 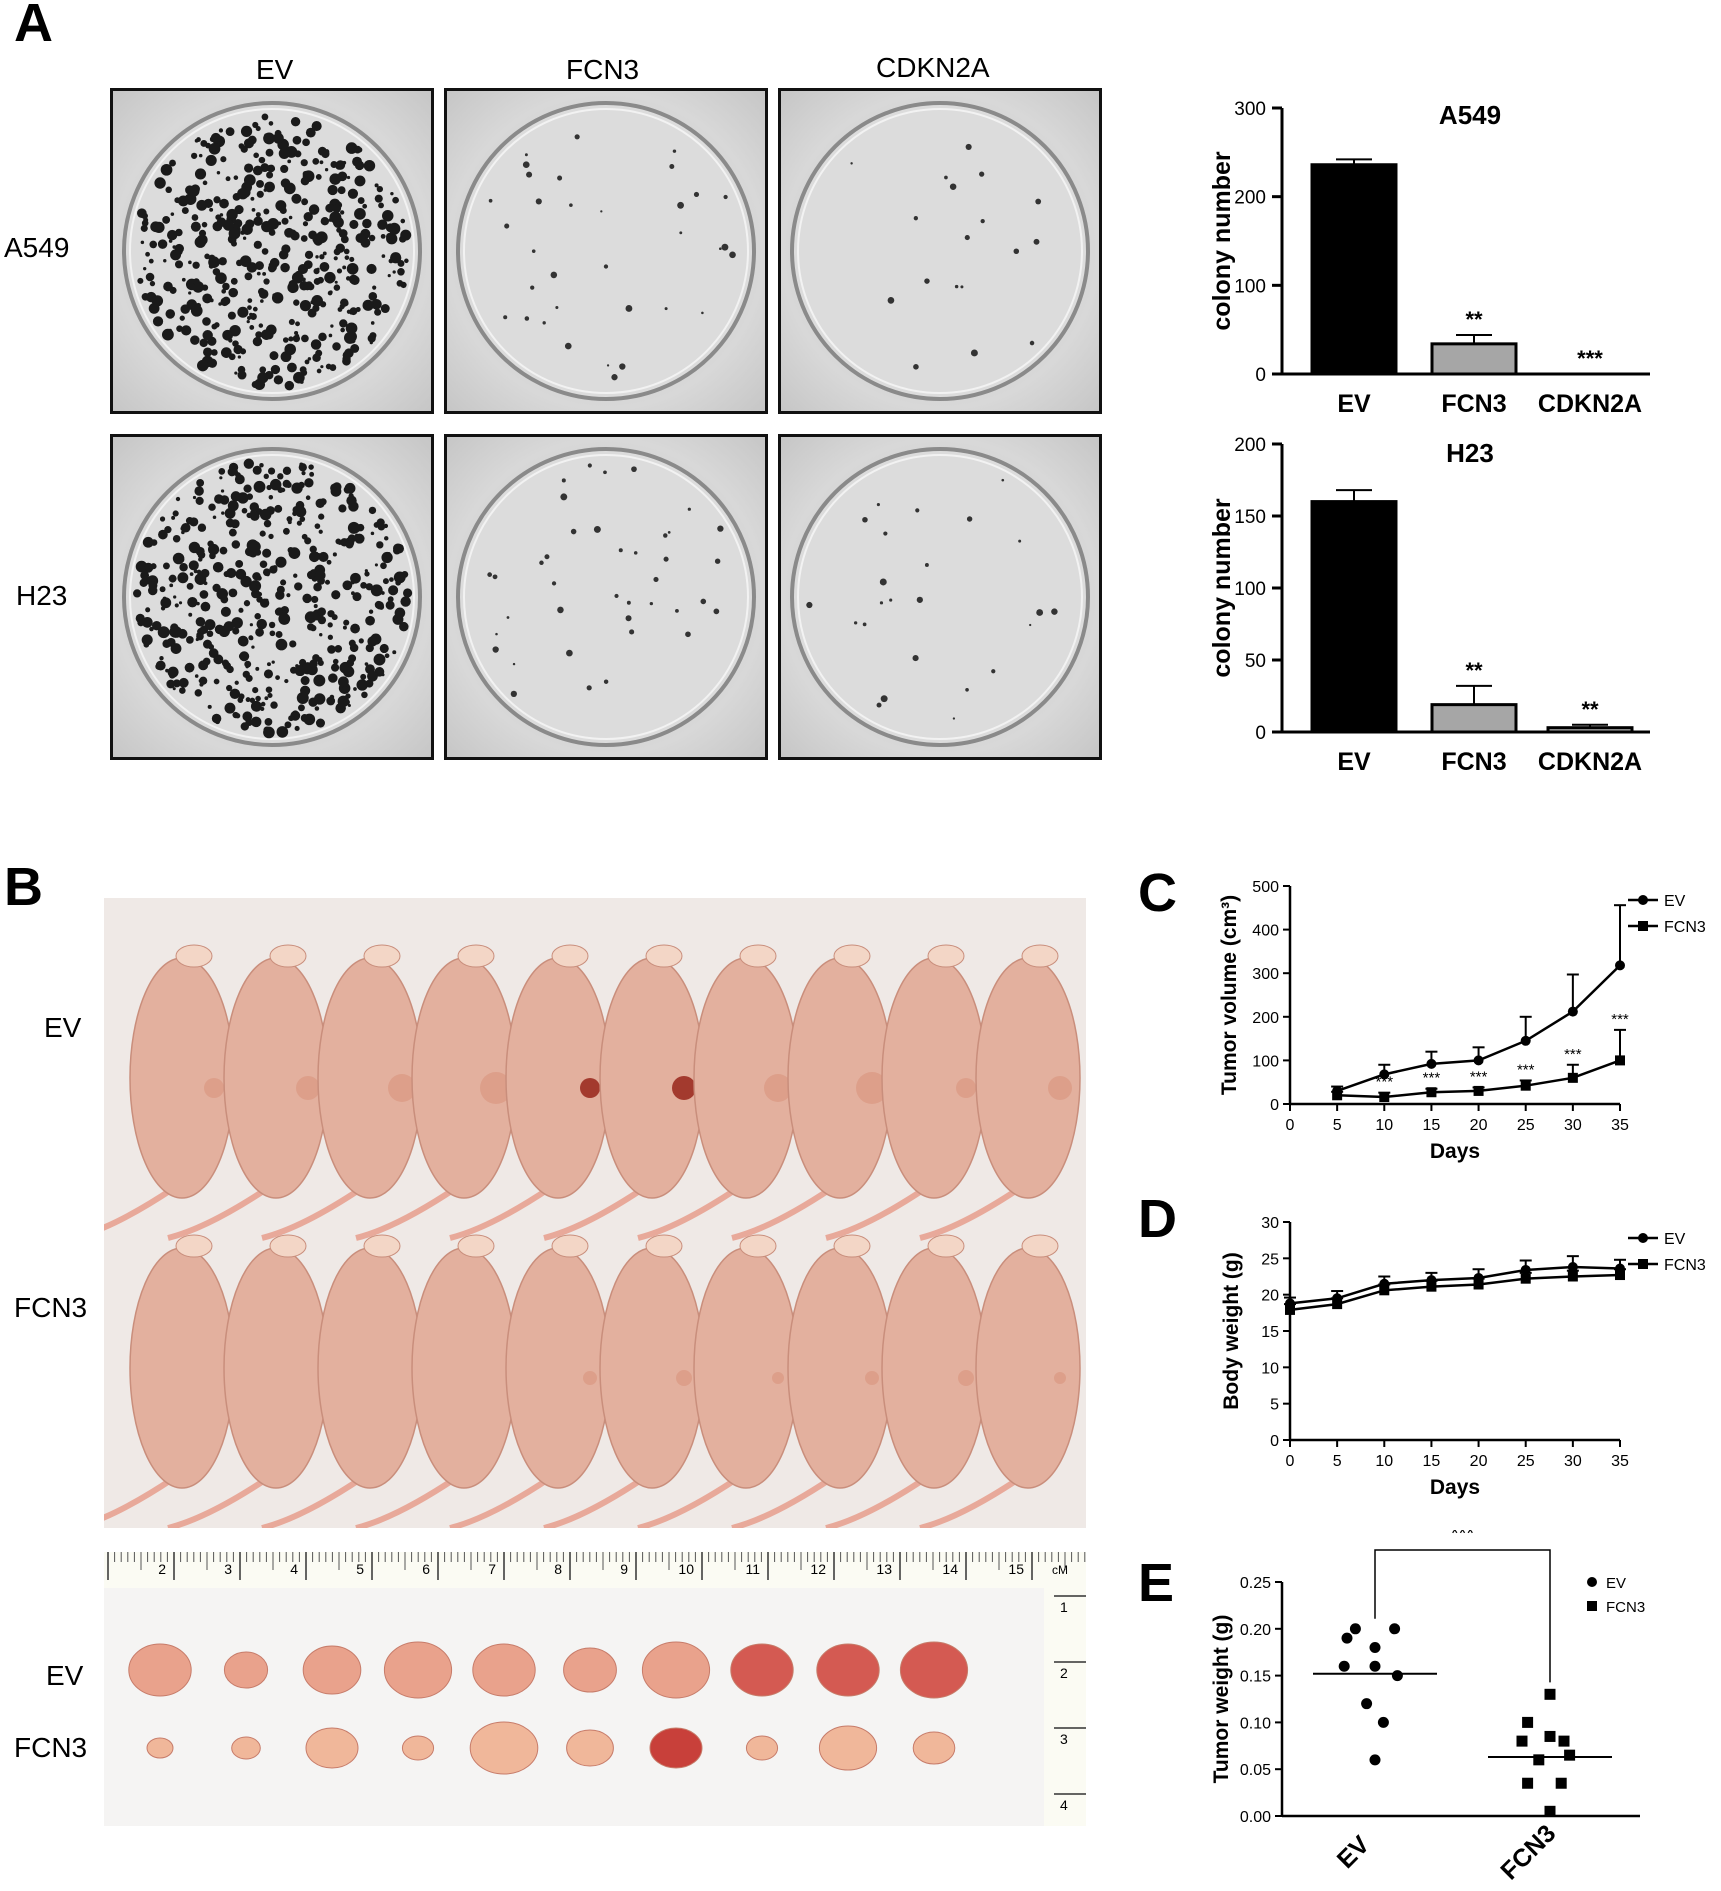 What do you see at coordinates (1255, 1723) in the screenshot?
I see `y-tick-label: 0.10` at bounding box center [1255, 1723].